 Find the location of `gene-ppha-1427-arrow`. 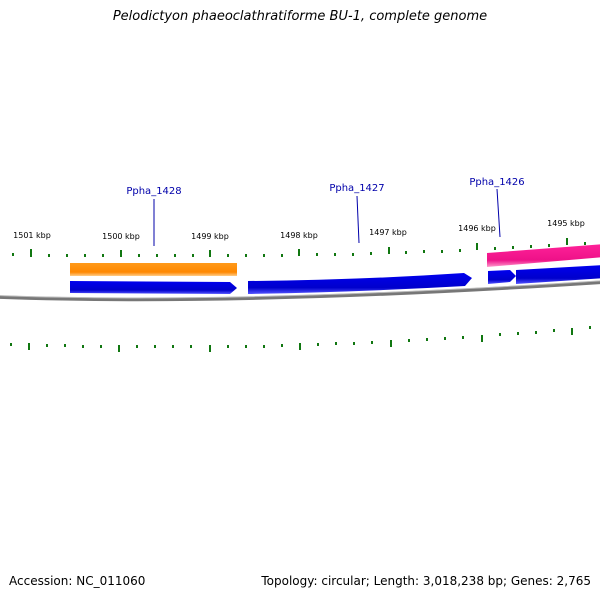

gene-ppha-1427-arrow is located at coordinates (360, 283).